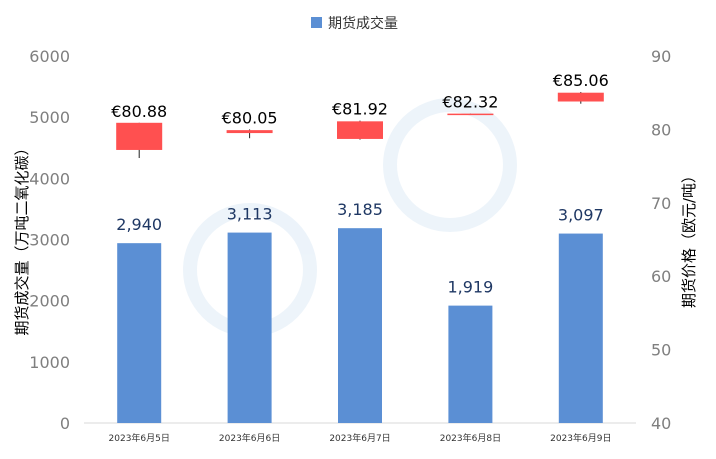 This screenshot has width=716, height=459. I want to click on x-tick-label: 2023年6月9日, so click(580, 438).